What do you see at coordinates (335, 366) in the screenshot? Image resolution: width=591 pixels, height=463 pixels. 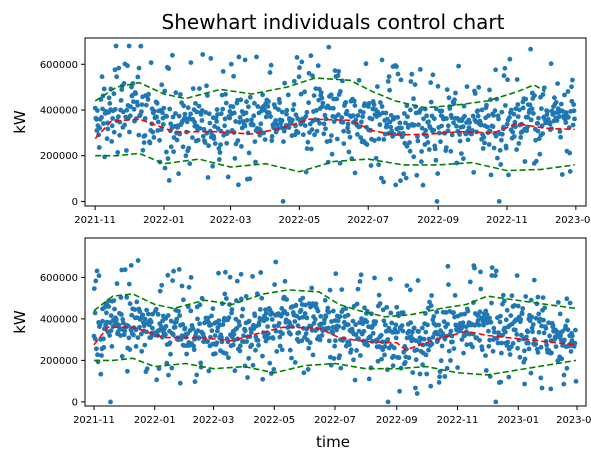 I see `bottom-lower-control-limit` at bounding box center [335, 366].